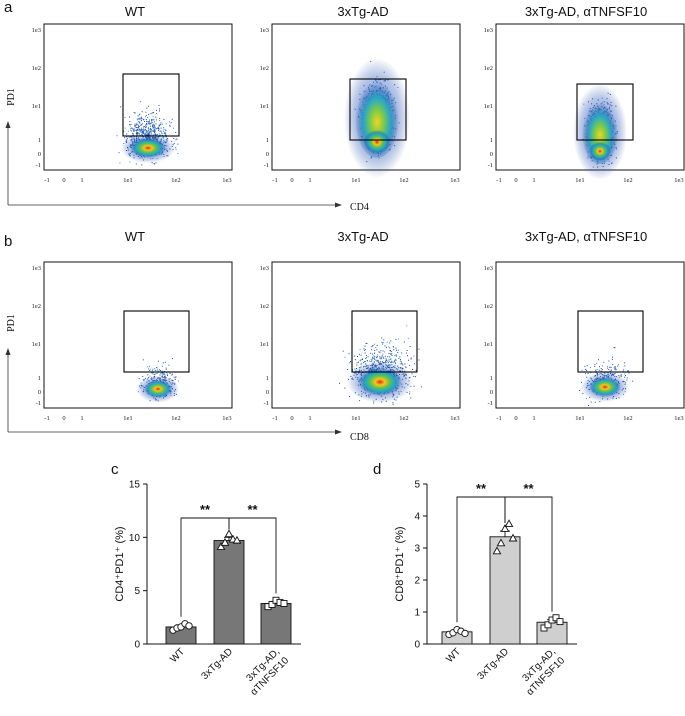  Describe the element at coordinates (362, 11) in the screenshot. I see `row-a-title-3xtg: 3xTg-AD` at that location.